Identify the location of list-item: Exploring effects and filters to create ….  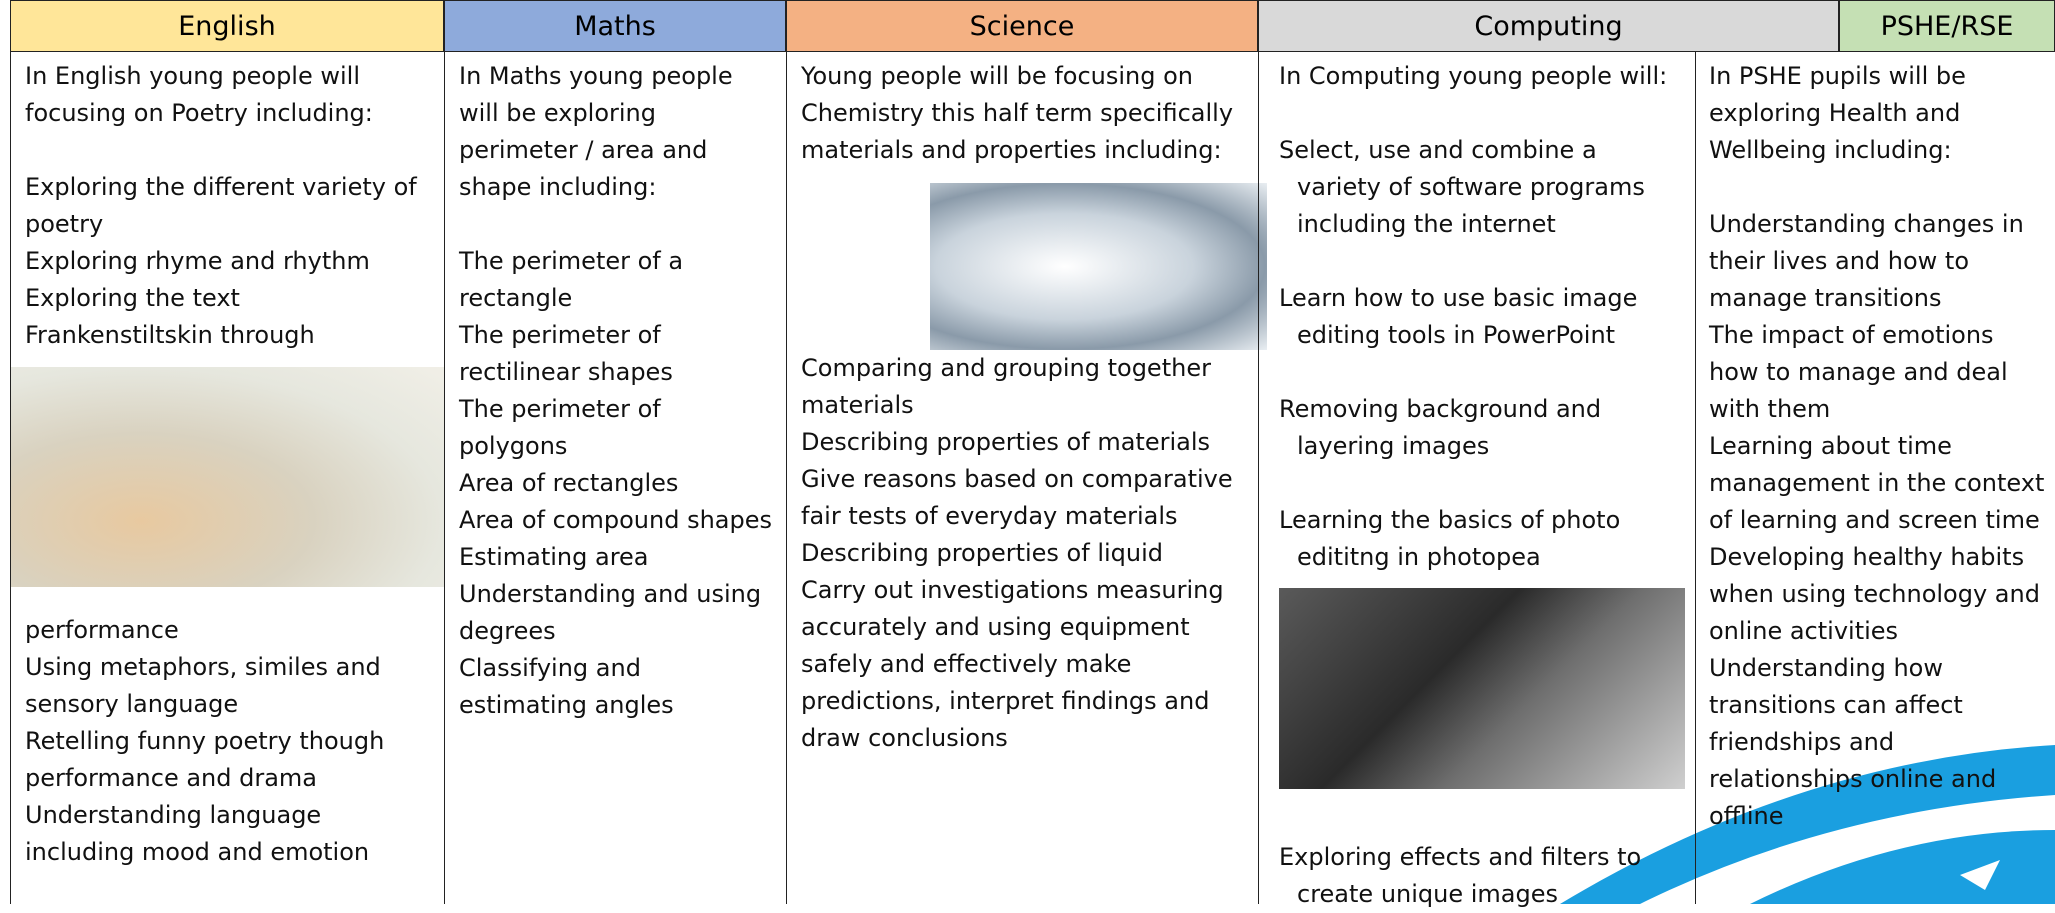
(1460, 875).